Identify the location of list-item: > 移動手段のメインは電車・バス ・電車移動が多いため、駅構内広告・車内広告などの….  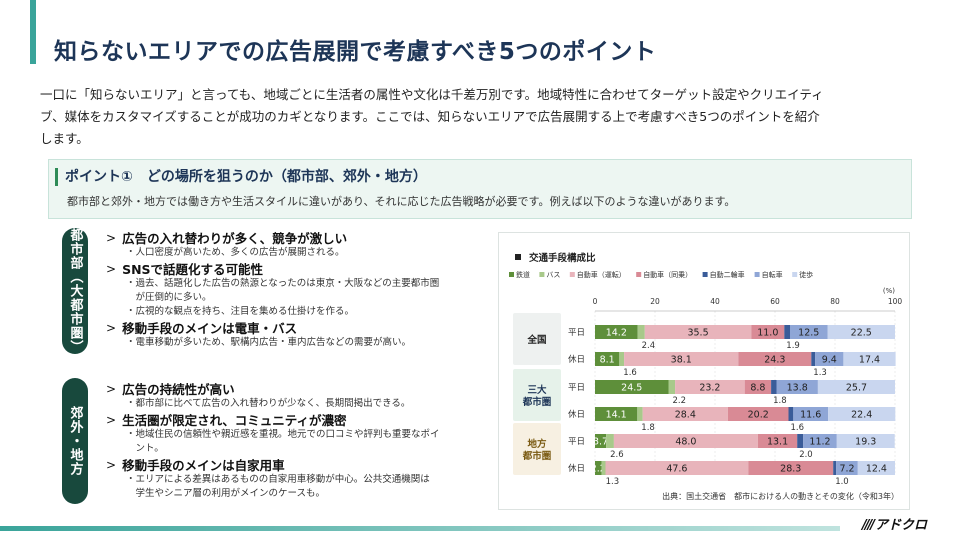
(296, 334).